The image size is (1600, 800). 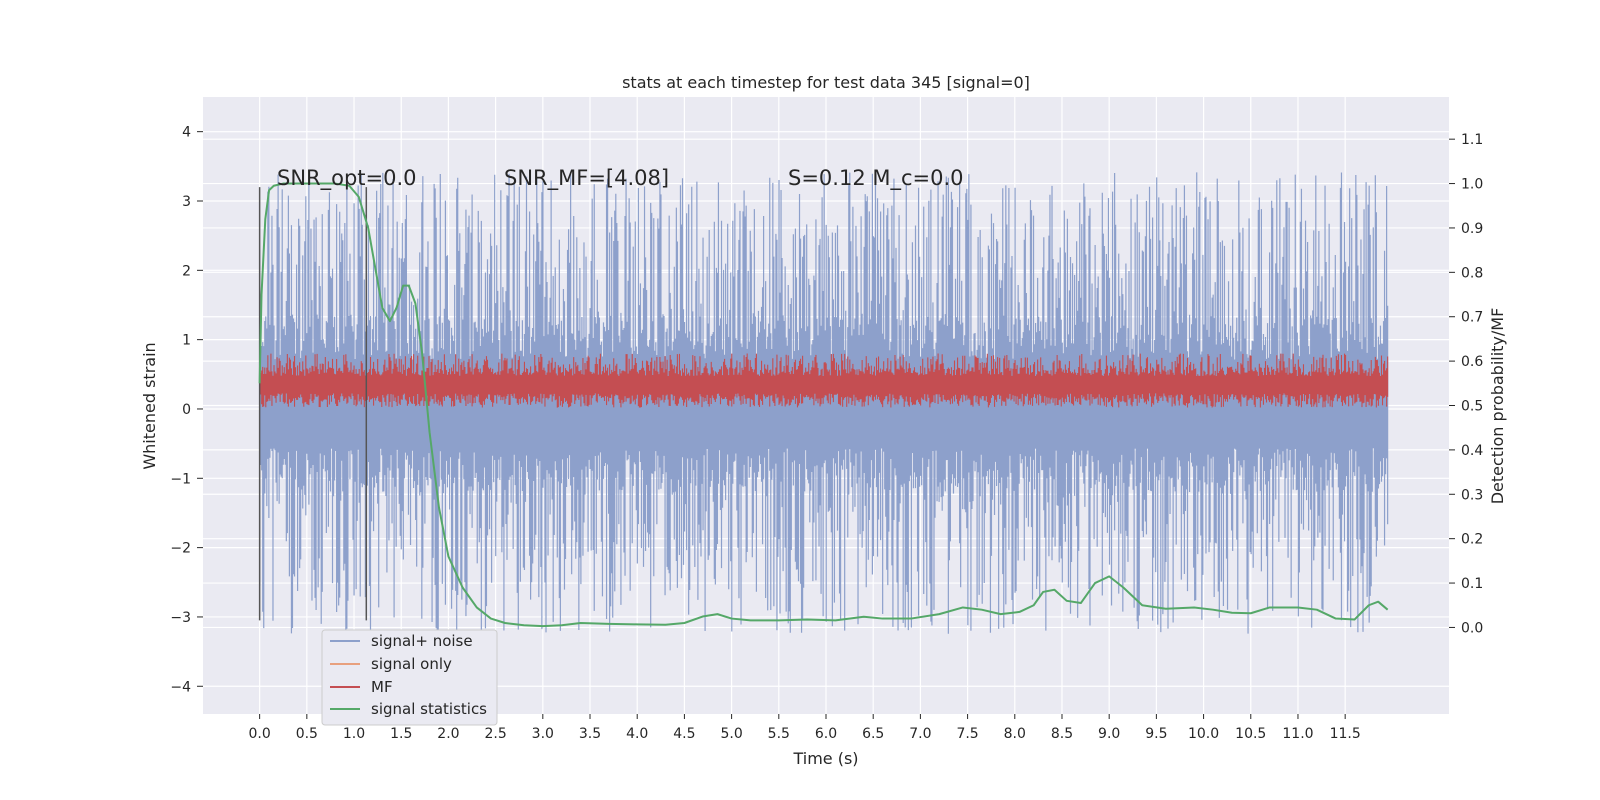 What do you see at coordinates (1156, 734) in the screenshot?
I see `x-tick-label: 9.5` at bounding box center [1156, 734].